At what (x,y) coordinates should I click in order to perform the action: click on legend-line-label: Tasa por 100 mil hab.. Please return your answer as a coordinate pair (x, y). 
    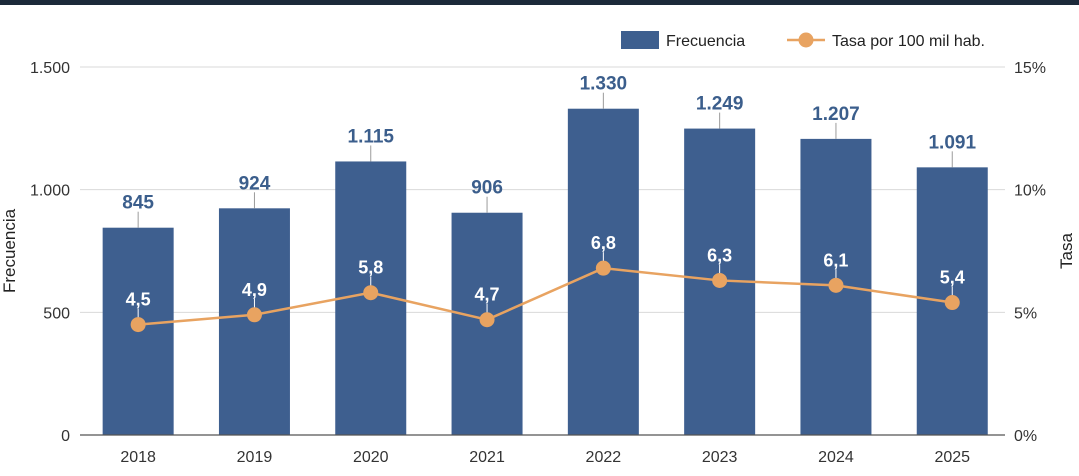
    Looking at the image, I should click on (908, 41).